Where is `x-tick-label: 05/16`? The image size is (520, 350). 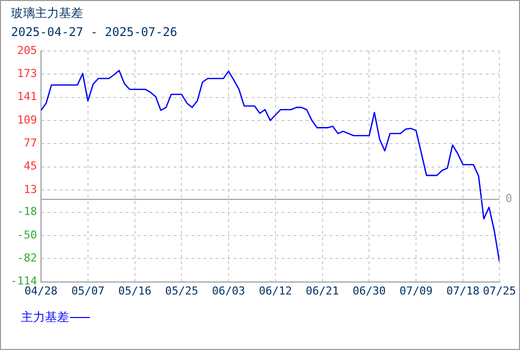 x-tick-label: 05/16 is located at coordinates (135, 291).